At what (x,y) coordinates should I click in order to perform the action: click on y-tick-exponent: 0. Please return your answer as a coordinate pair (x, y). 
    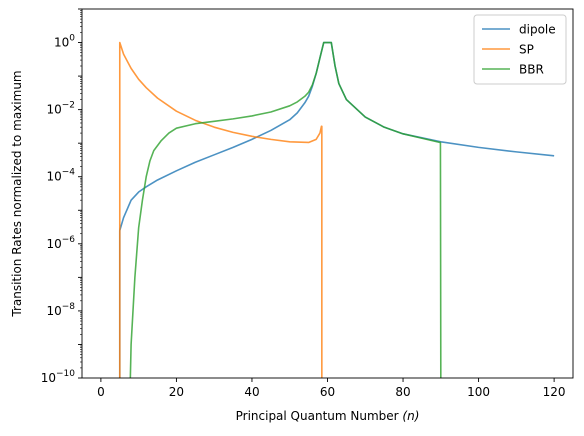
    Looking at the image, I should click on (72, 39).